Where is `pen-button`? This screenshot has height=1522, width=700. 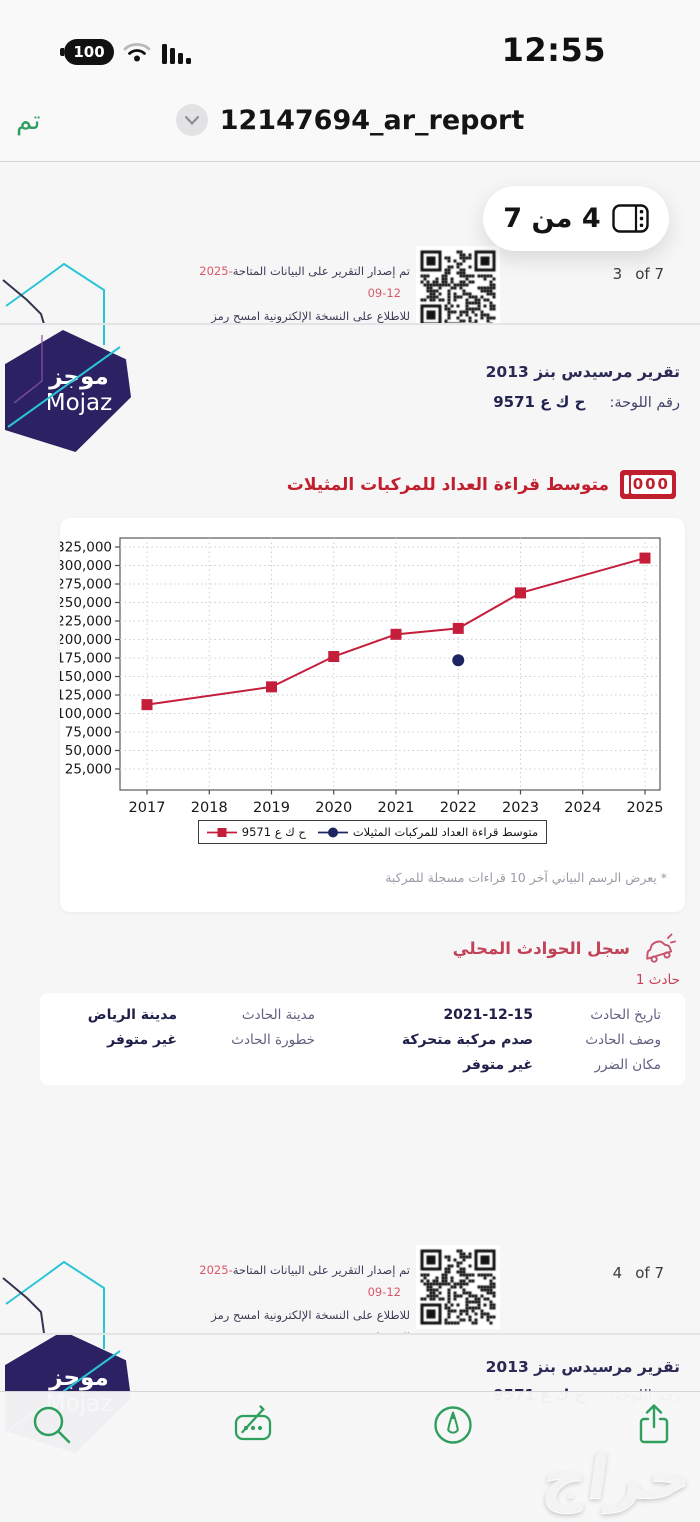
pen-button is located at coordinates (453, 1425).